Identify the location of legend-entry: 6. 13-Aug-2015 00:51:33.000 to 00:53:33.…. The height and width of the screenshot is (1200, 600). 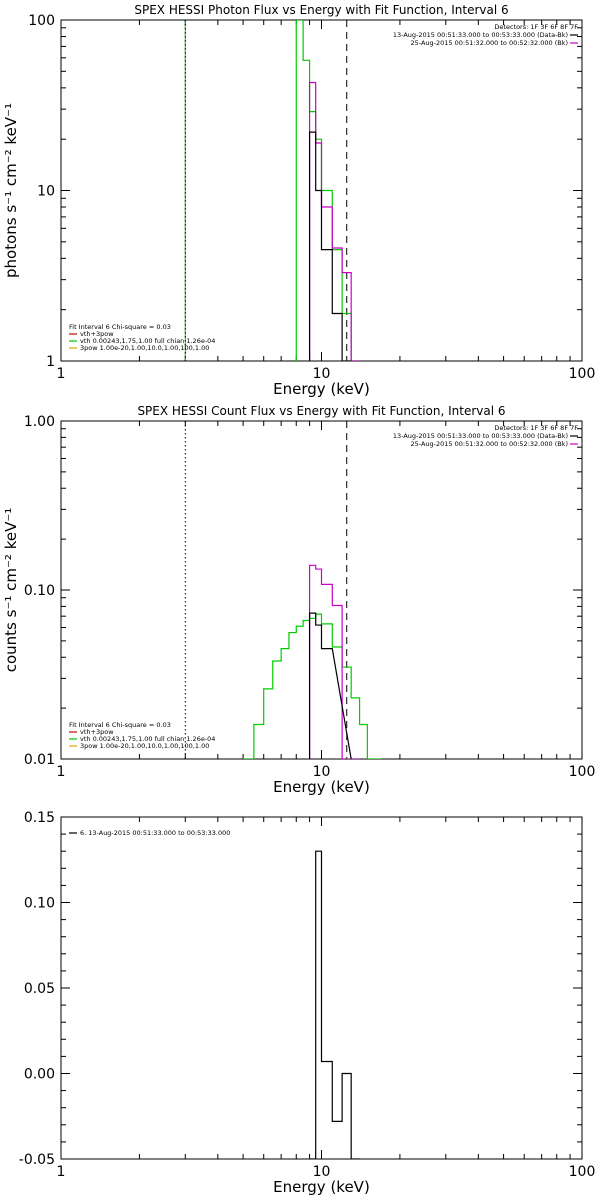
(155, 833).